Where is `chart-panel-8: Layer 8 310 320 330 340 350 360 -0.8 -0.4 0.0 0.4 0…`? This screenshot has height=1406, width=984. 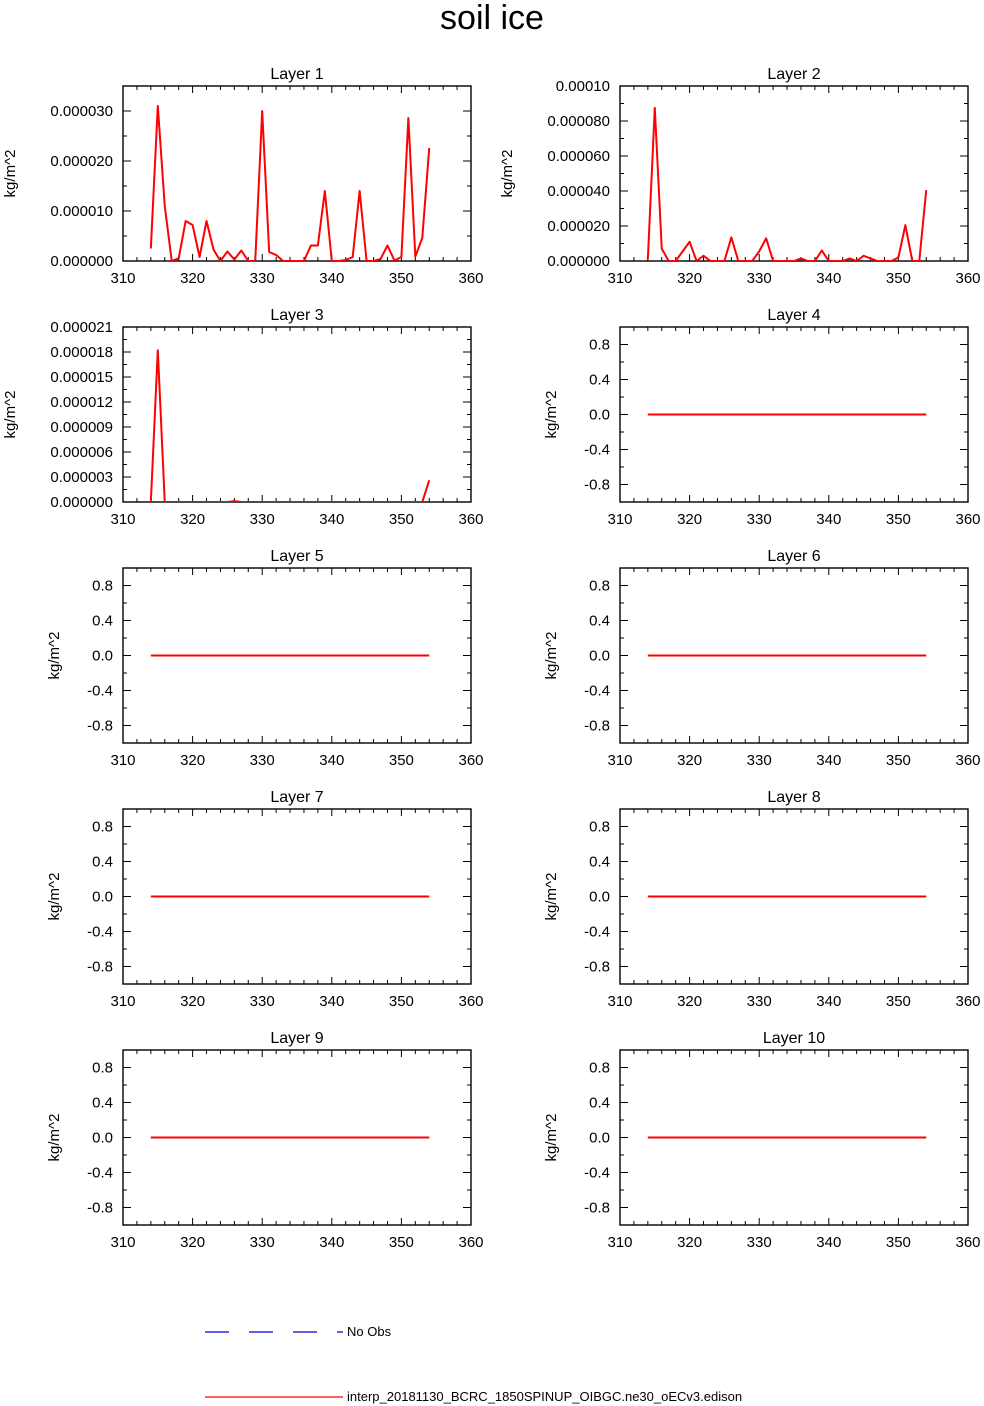 chart-panel-8: Layer 8 310 320 330 340 350 360 -0.8 -0.4 0.0 0.4 0… is located at coordinates (762, 899).